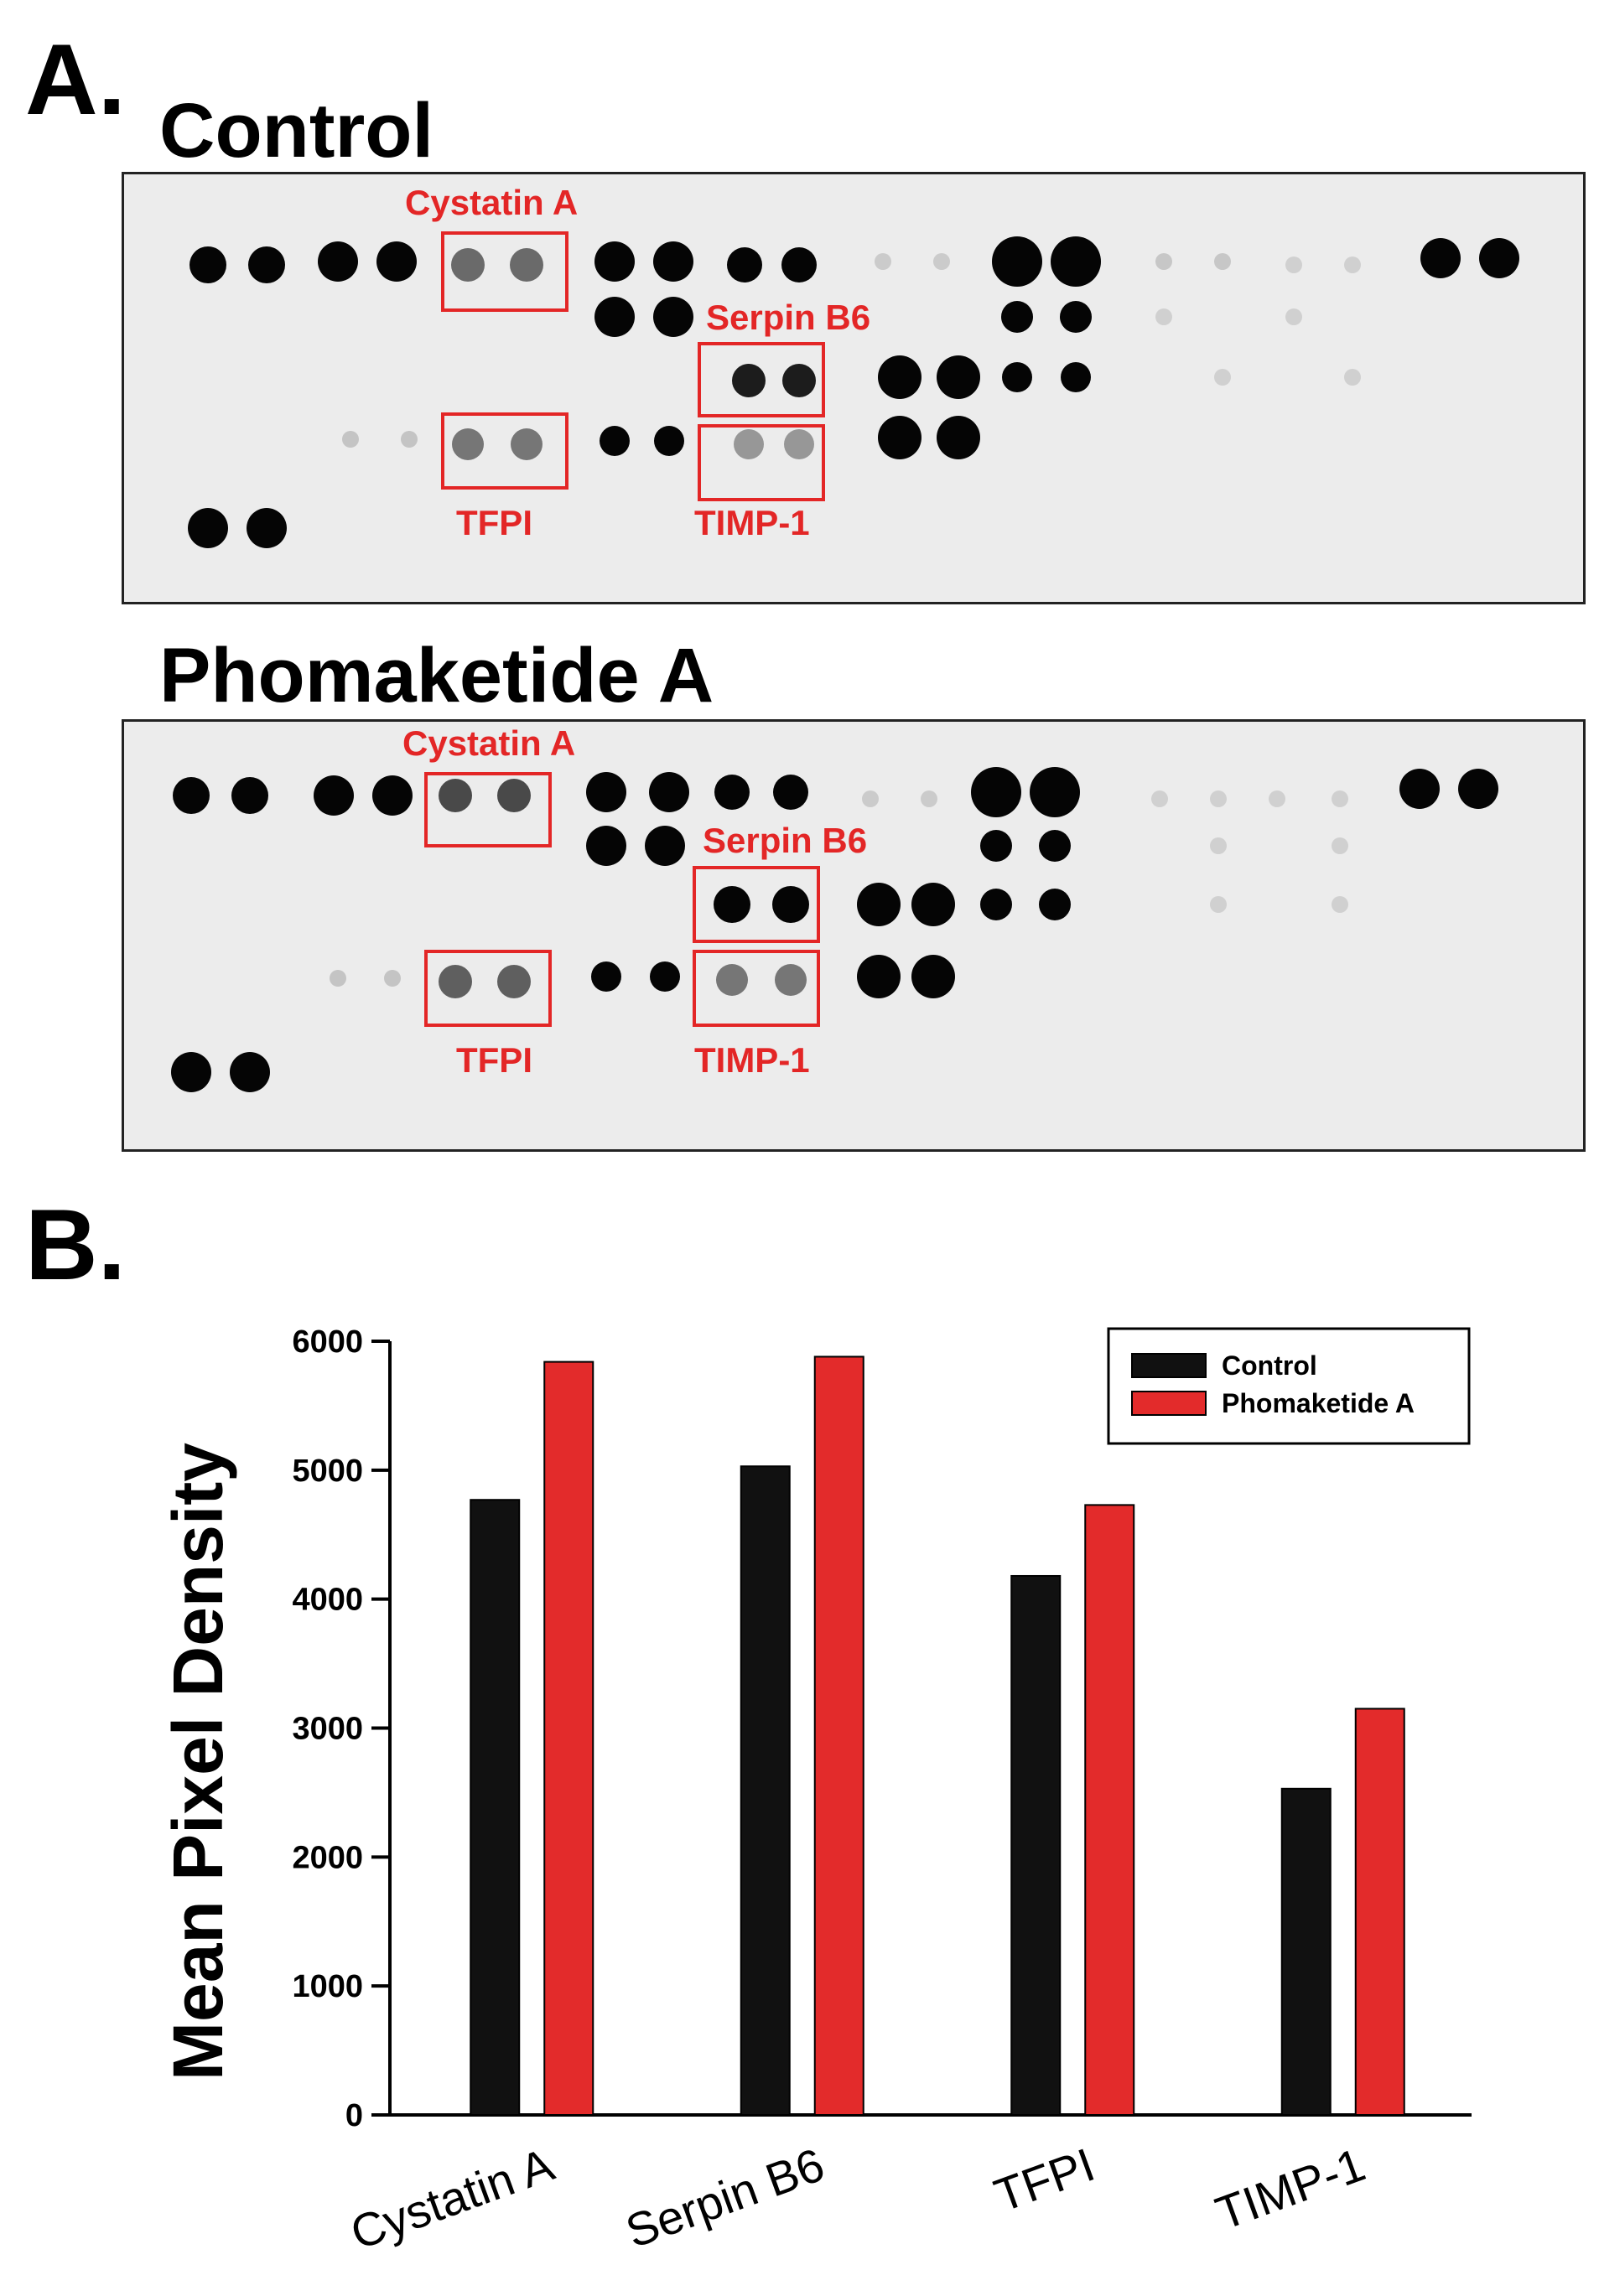 The height and width of the screenshot is (2296, 1599). Describe the element at coordinates (568, 1738) in the screenshot. I see `bar-phomaketide-a-cystatin-a` at that location.